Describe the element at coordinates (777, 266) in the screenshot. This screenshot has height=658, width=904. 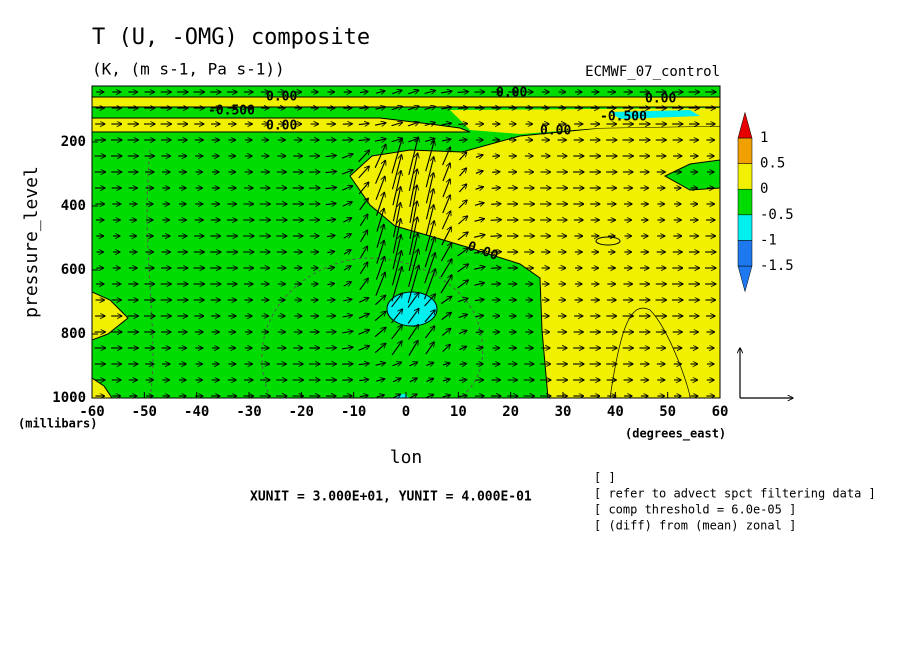
I see `colorbar-label: -1.5` at that location.